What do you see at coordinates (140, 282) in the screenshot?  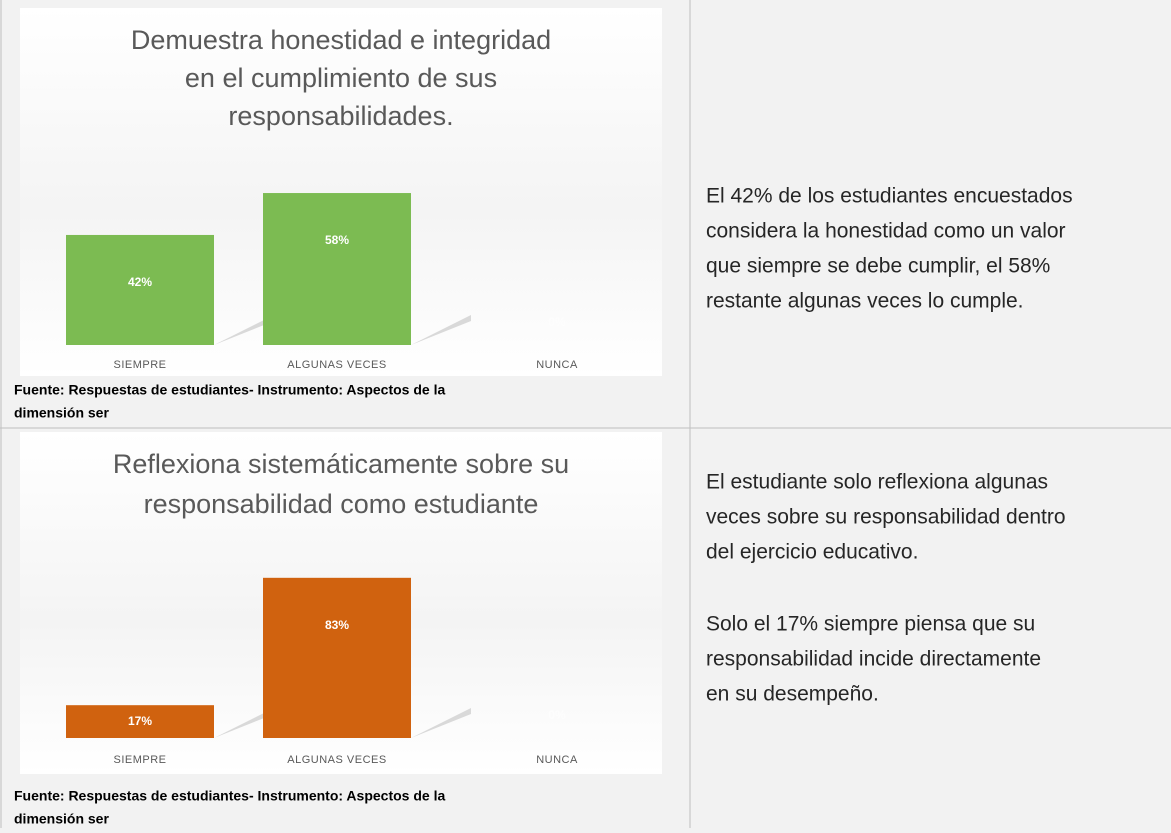 I see `data-label: 42%` at bounding box center [140, 282].